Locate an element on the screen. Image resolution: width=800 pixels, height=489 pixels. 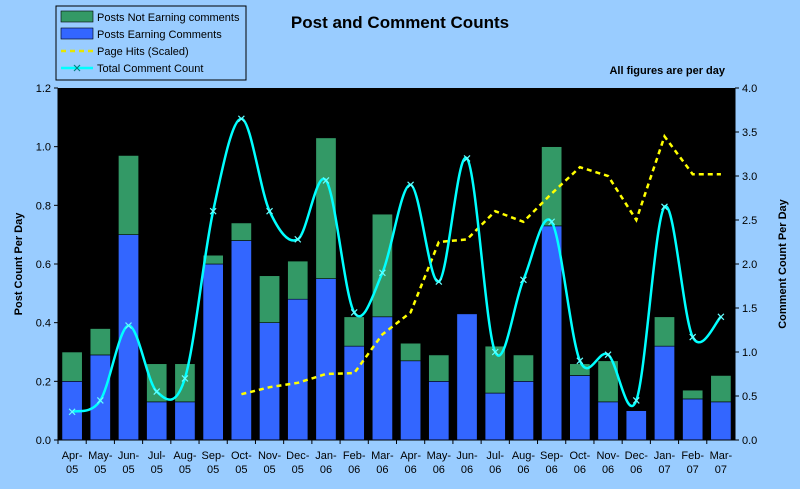
y2-axis-label: Comment Count Per Day is located at coordinates (783, 263).